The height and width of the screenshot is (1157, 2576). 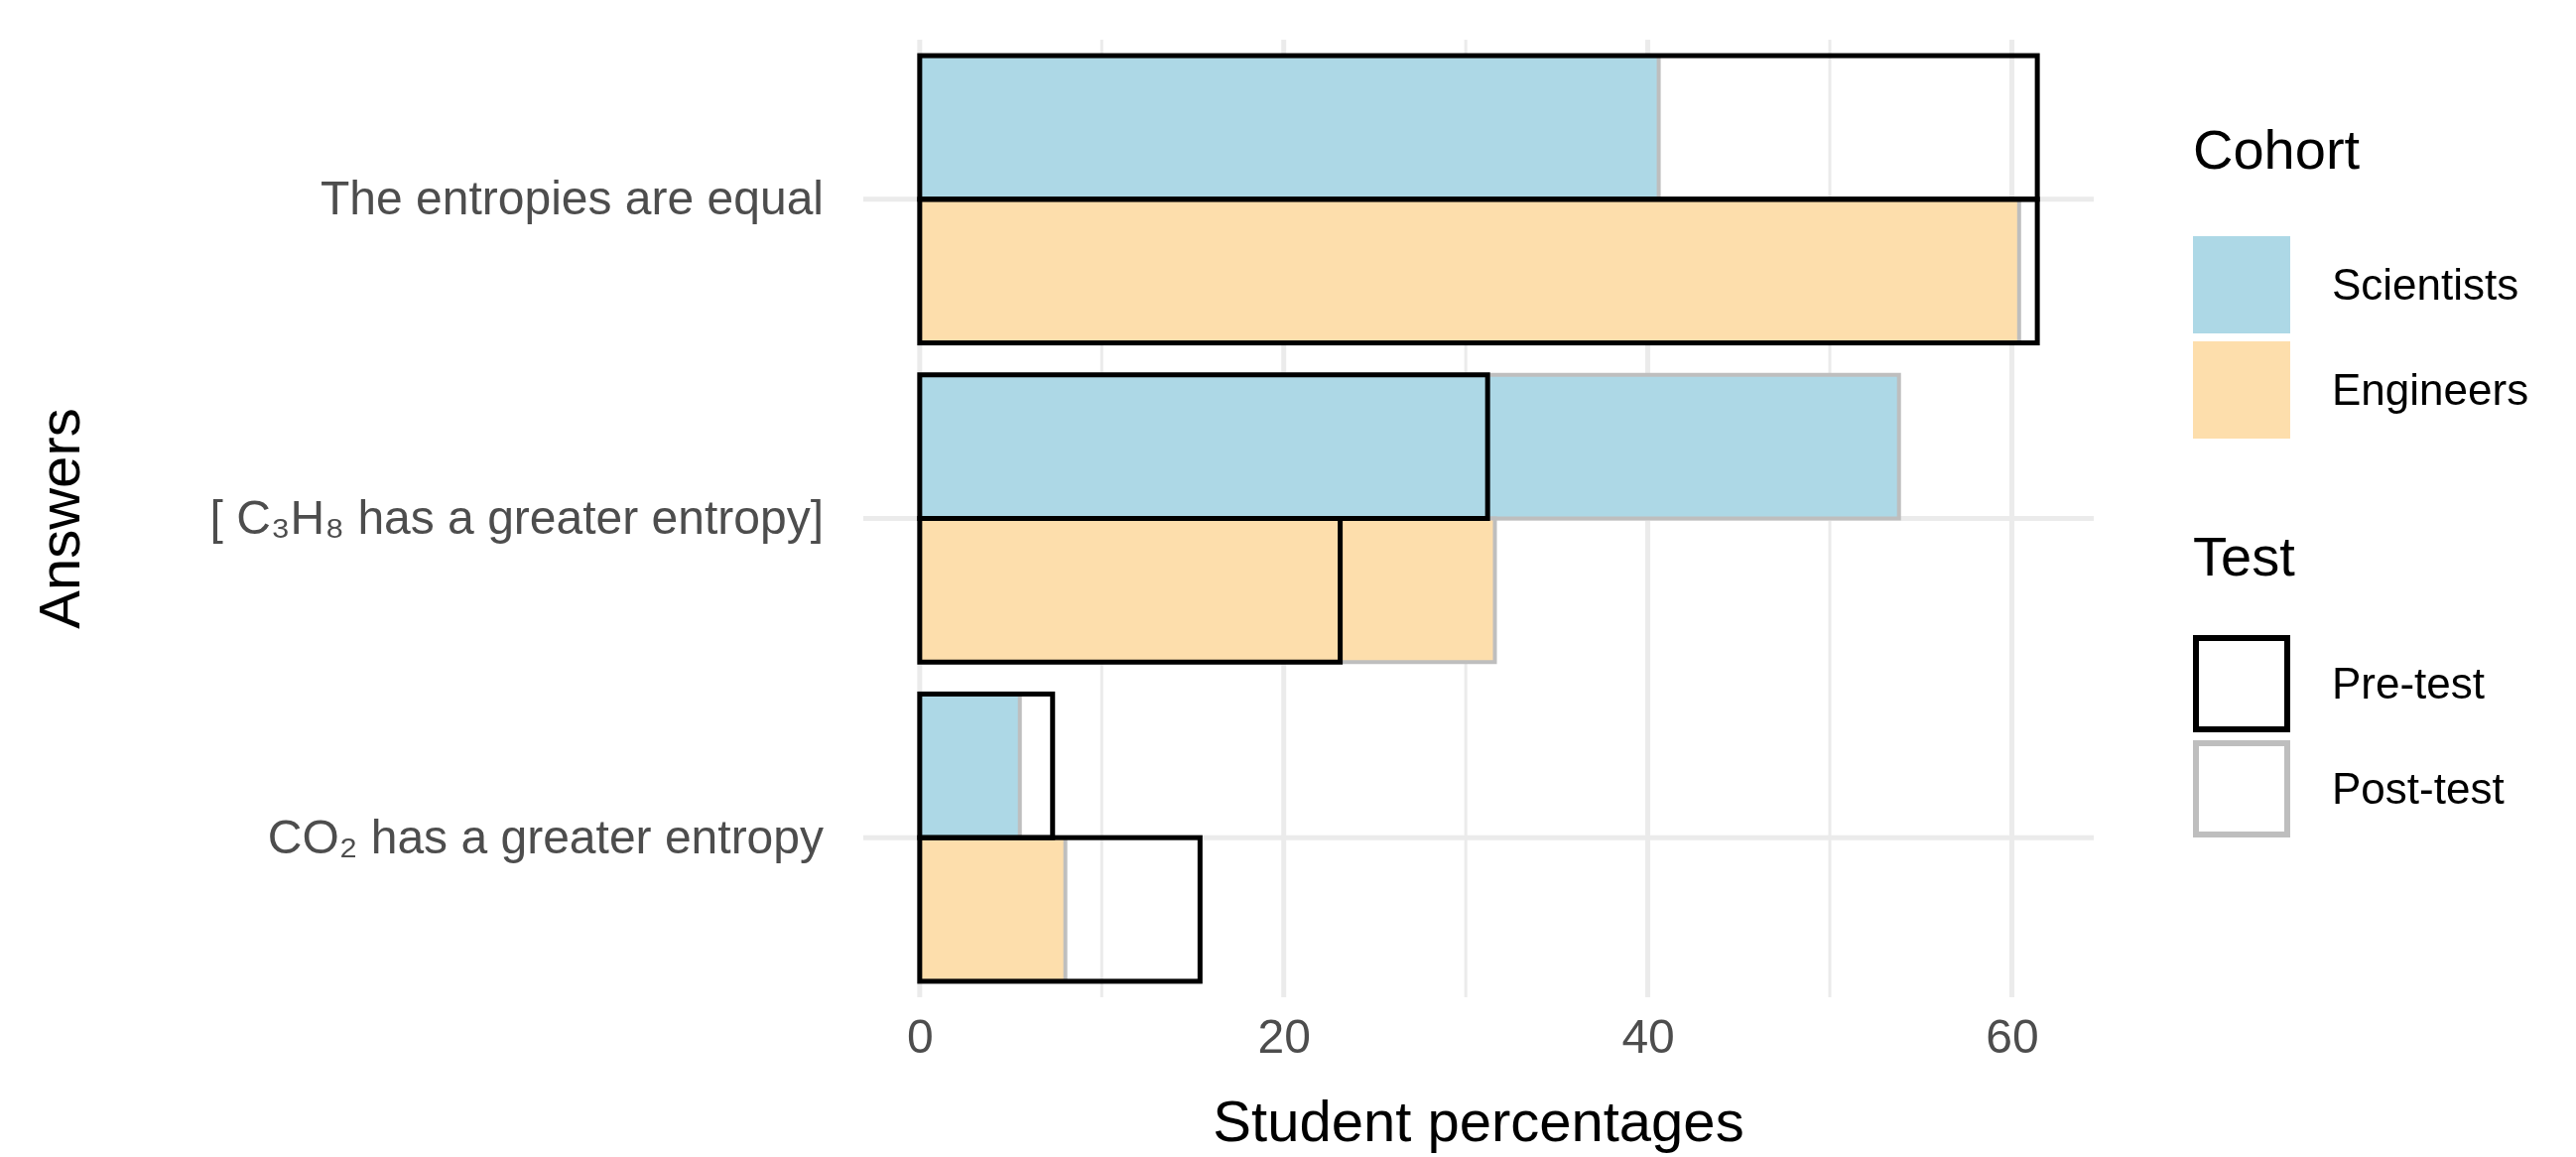 What do you see at coordinates (2409, 683) in the screenshot?
I see `legend-label: Pre-test` at bounding box center [2409, 683].